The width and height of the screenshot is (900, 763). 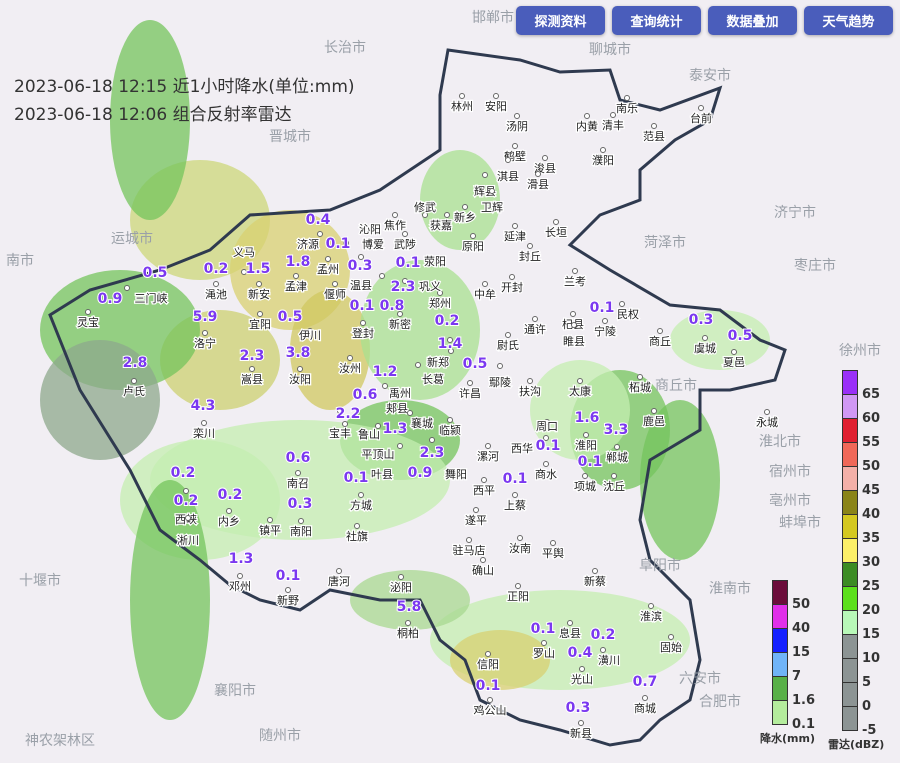 I want to click on city-label: 汝阳, so click(x=300, y=379).